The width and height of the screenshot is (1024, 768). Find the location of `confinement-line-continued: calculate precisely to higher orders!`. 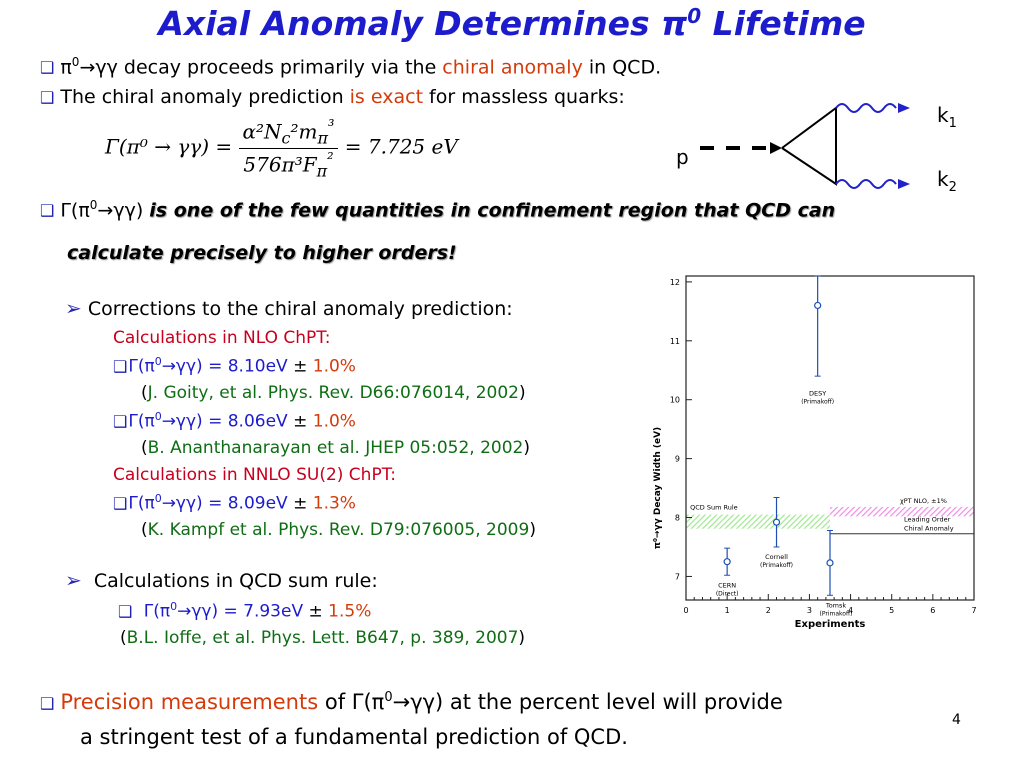

confinement-line-continued: calculate precisely to higher orders! is located at coordinates (262, 253).